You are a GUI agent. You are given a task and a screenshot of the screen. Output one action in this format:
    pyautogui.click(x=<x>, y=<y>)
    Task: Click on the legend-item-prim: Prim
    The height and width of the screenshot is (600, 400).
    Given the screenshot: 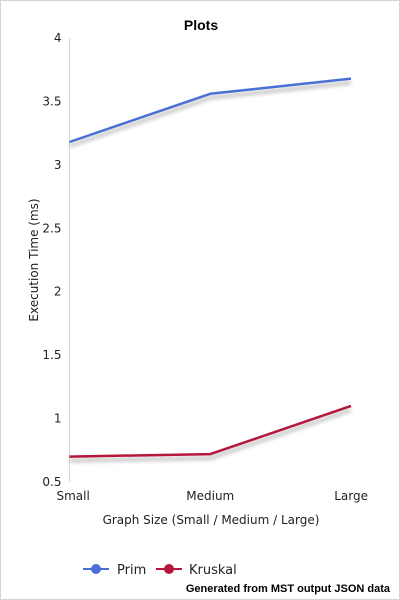 What is the action you would take?
    pyautogui.click(x=114, y=570)
    